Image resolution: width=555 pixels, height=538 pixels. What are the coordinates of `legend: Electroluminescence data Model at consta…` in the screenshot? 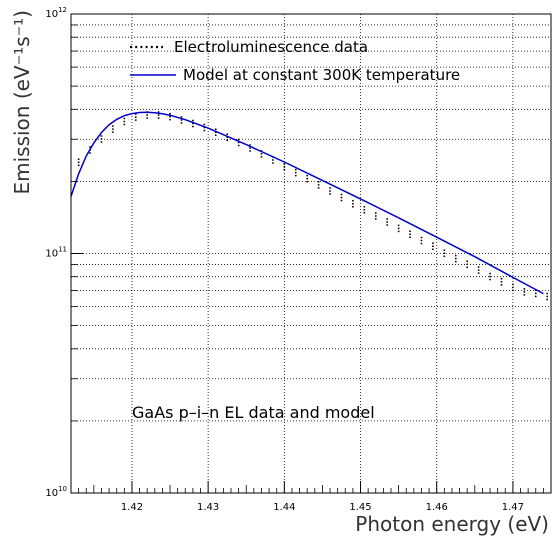 It's located at (295, 61).